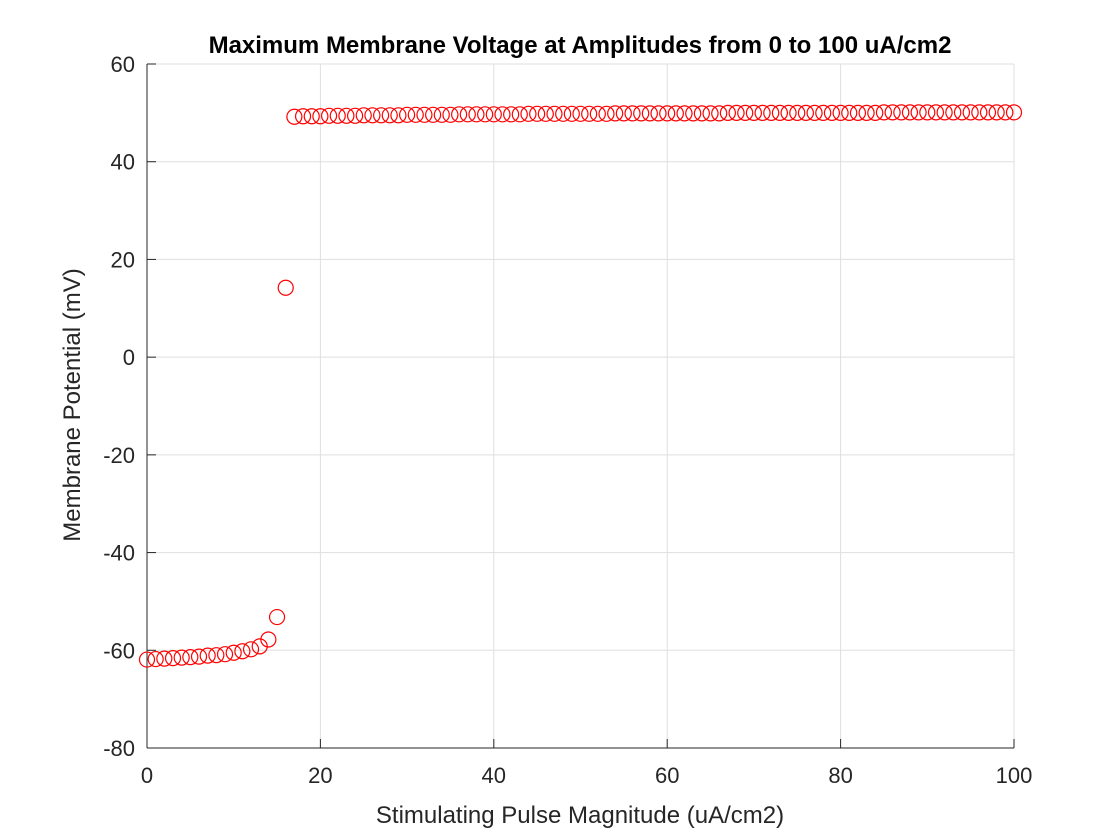 The height and width of the screenshot is (840, 1120). Describe the element at coordinates (1014, 775) in the screenshot. I see `x-tick-label: 100` at that location.